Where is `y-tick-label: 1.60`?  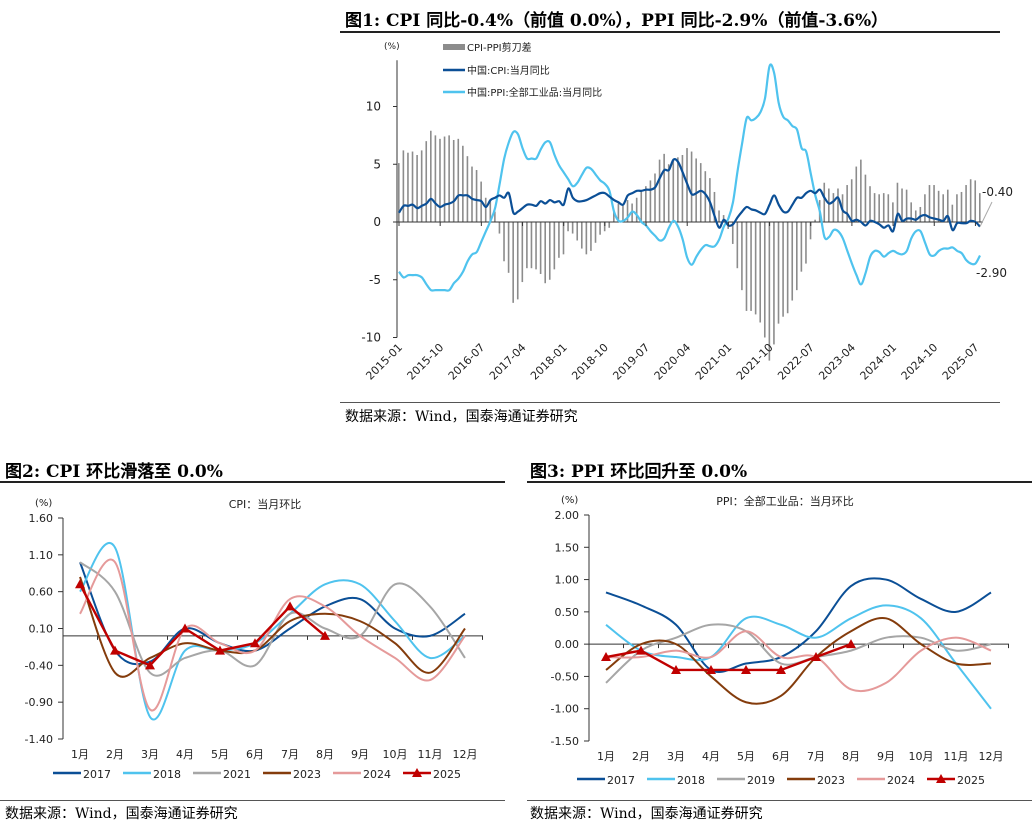 y-tick-label: 1.60 is located at coordinates (41, 518).